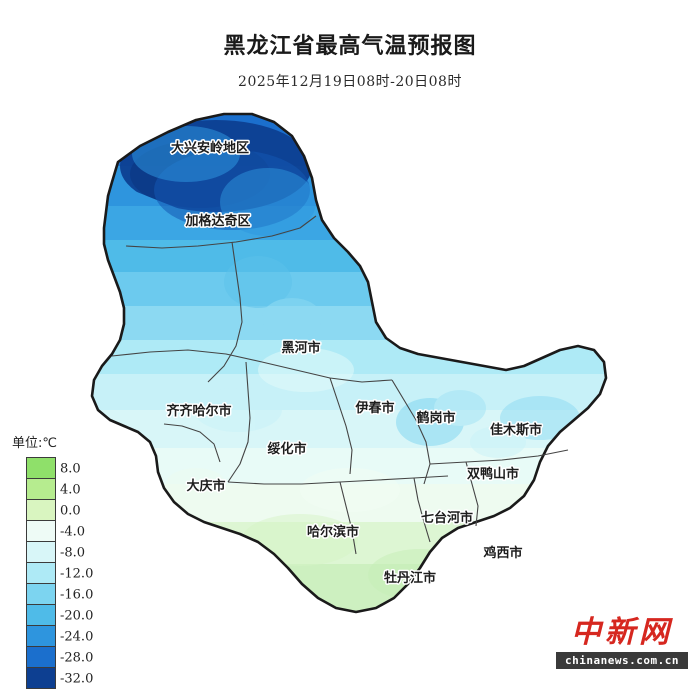  I want to click on legend-tick-3: -4.0, so click(73, 532).